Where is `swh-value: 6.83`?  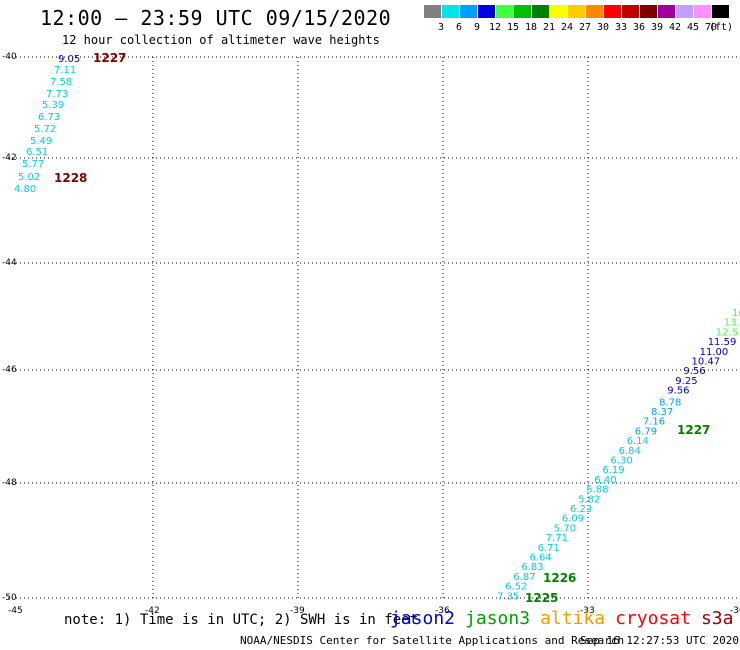
swh-value: 6.83 is located at coordinates (532, 567).